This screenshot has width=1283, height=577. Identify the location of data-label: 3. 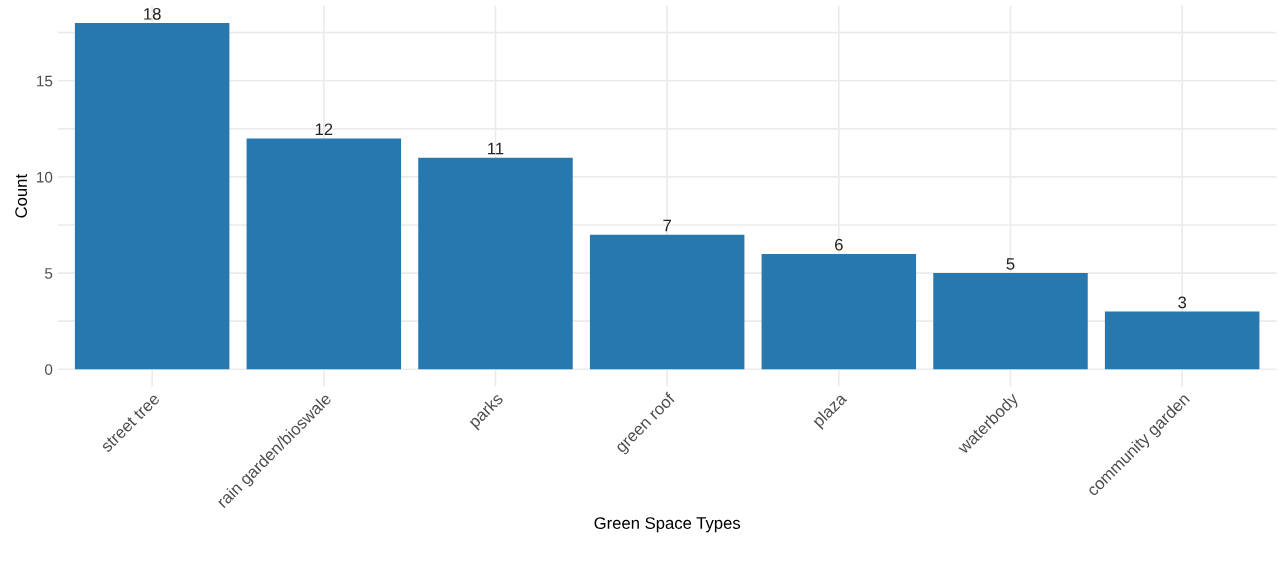
(1182, 302).